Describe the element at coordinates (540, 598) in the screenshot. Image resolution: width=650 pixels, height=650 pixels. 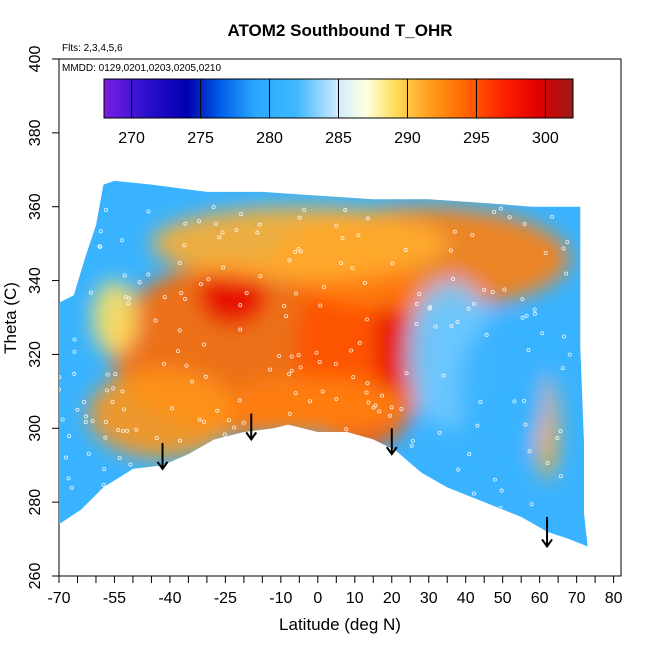
I see `x-tick-label: 60` at that location.